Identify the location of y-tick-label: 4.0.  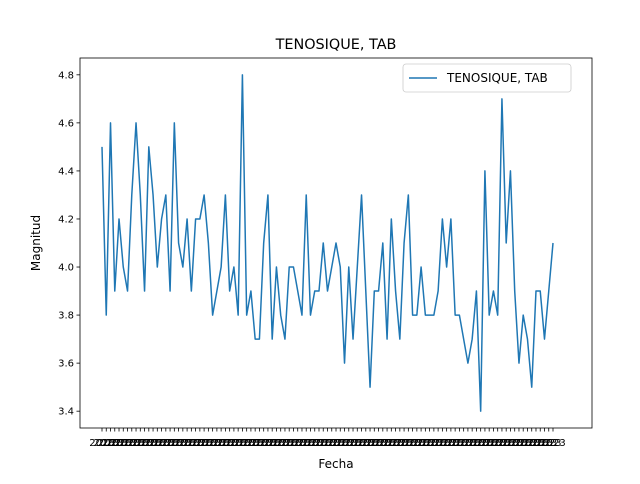
(66, 268).